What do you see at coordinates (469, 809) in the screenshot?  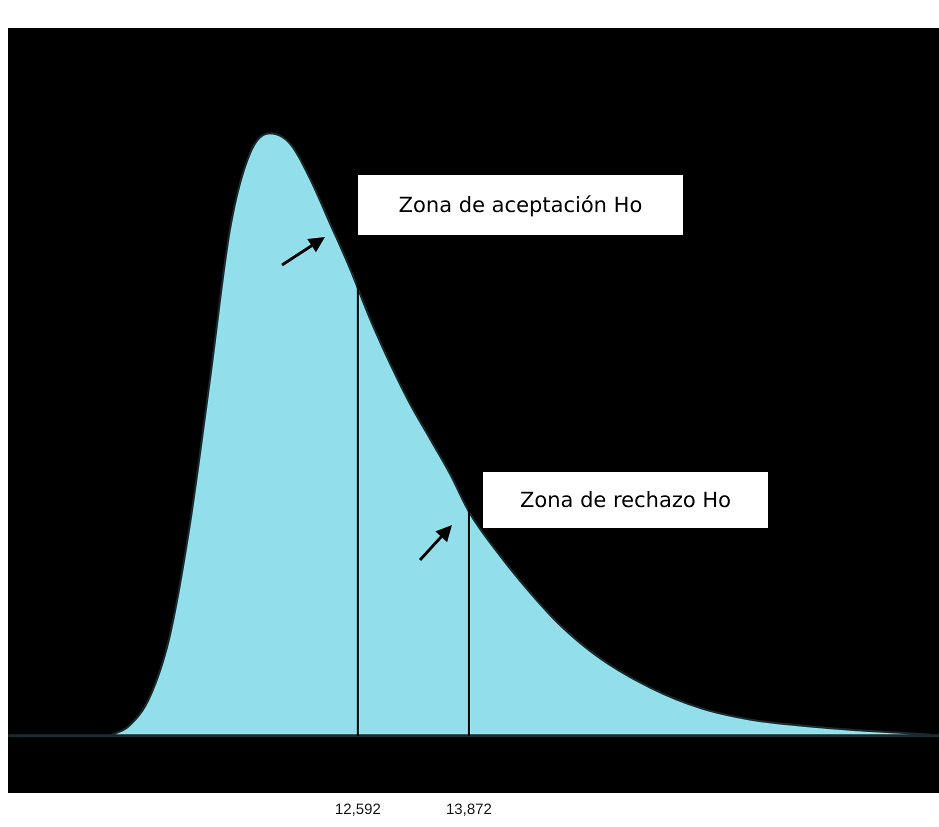 I see `x-tick-label: 13,872` at bounding box center [469, 809].